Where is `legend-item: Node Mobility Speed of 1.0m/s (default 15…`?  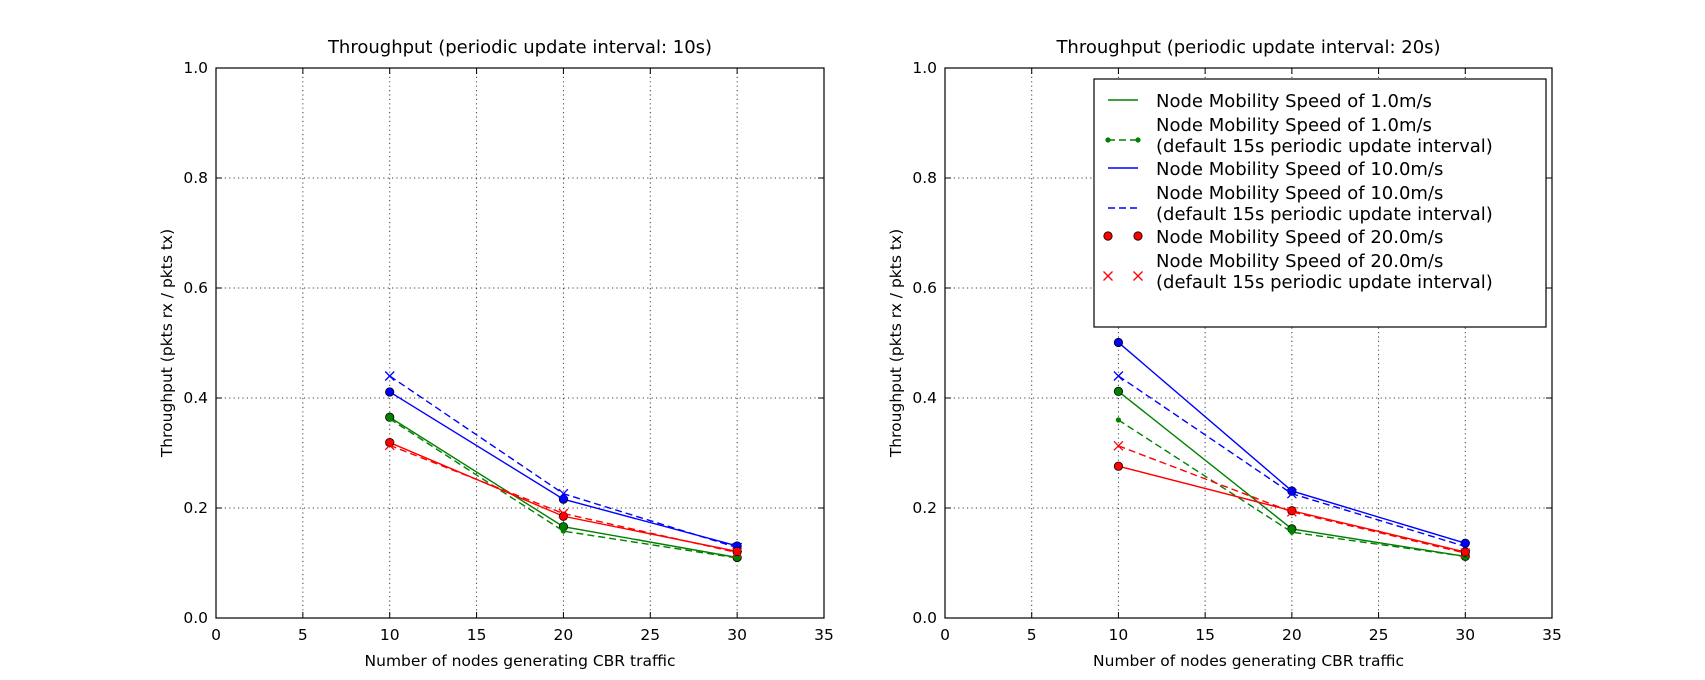
legend-item: Node Mobility Speed of 1.0m/s (default 15… is located at coordinates (1299, 136).